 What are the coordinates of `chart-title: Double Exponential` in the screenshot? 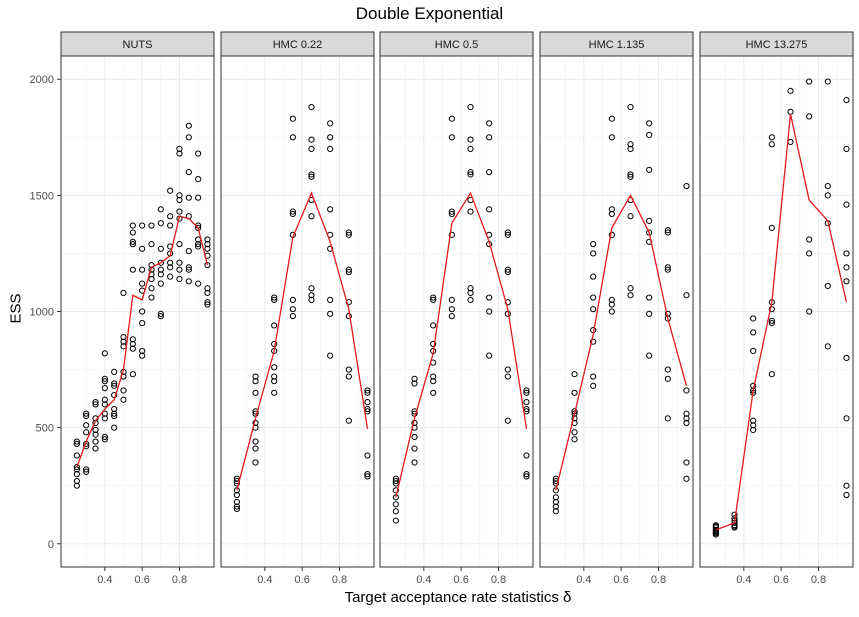 It's located at (429, 13).